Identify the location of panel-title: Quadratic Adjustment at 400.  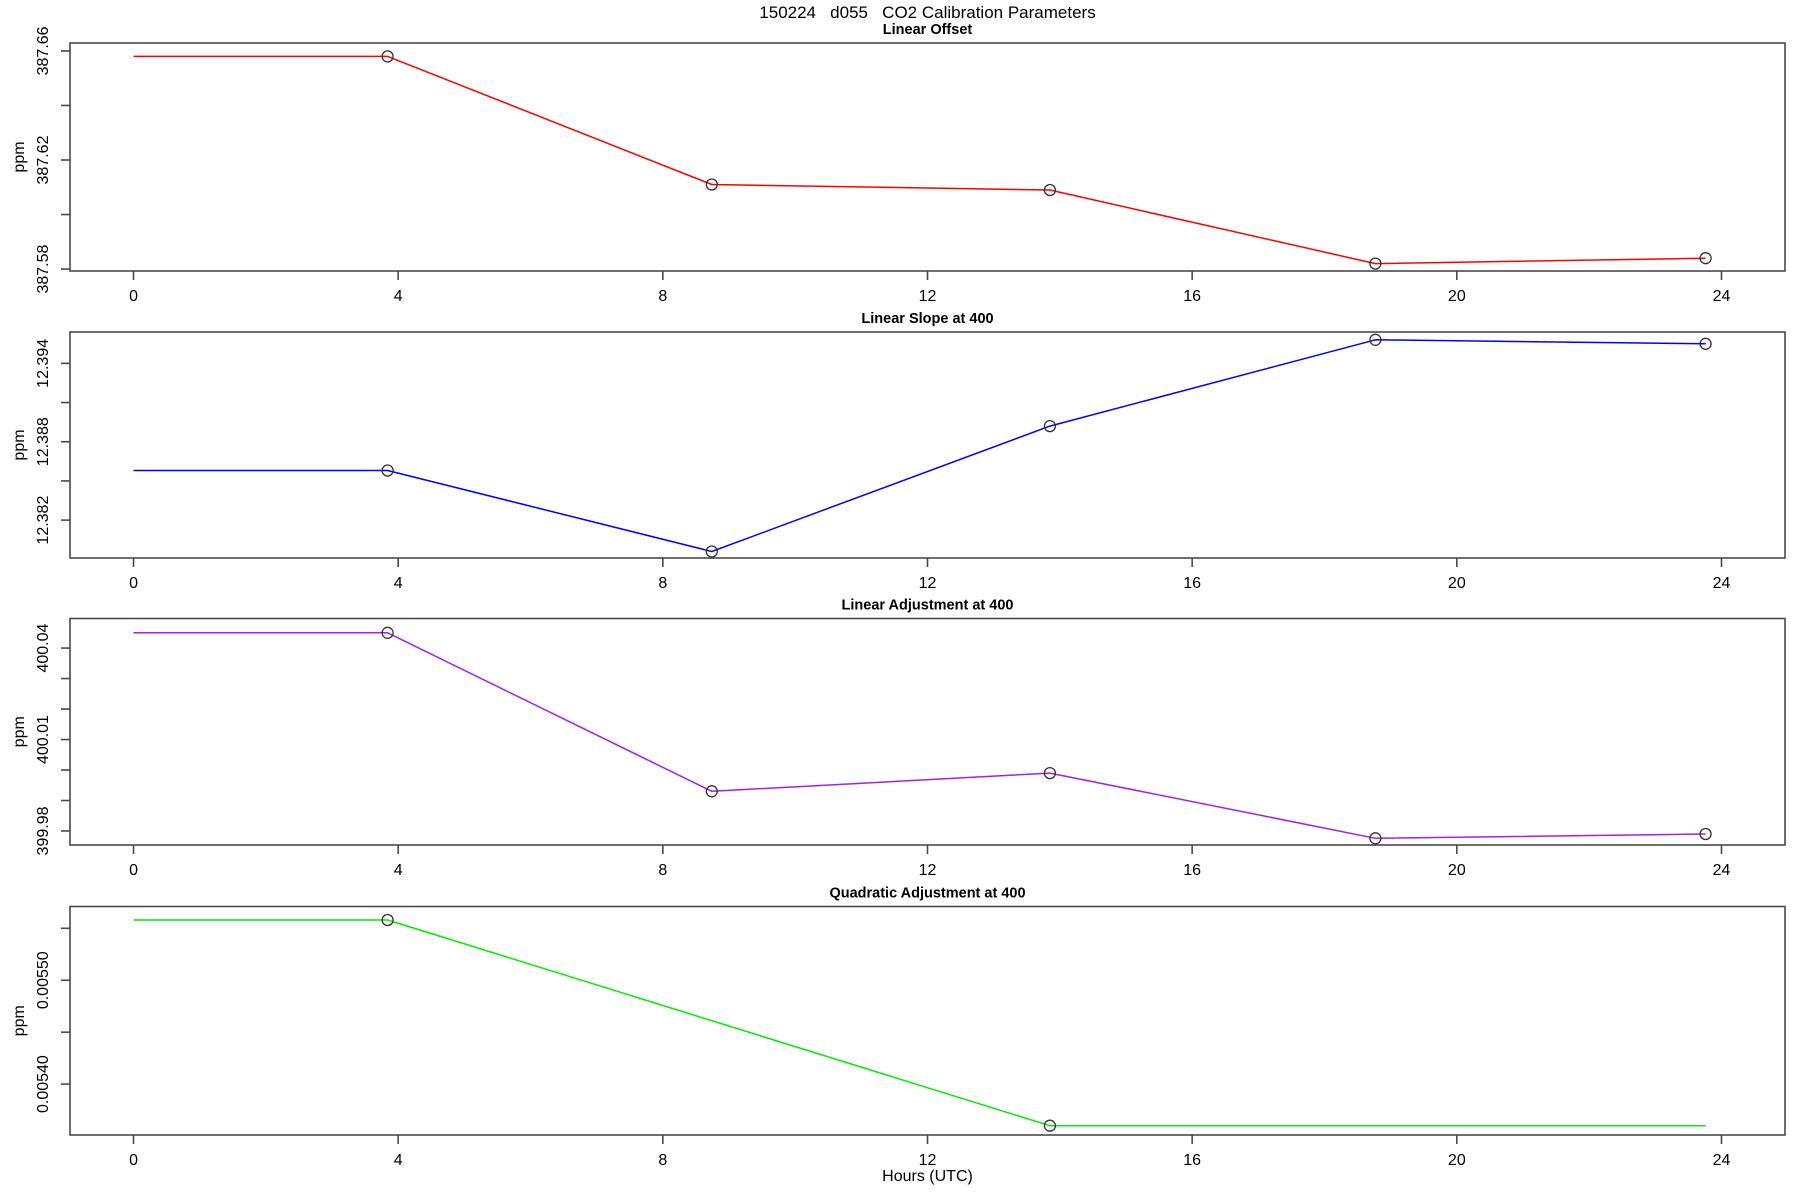
(927, 894).